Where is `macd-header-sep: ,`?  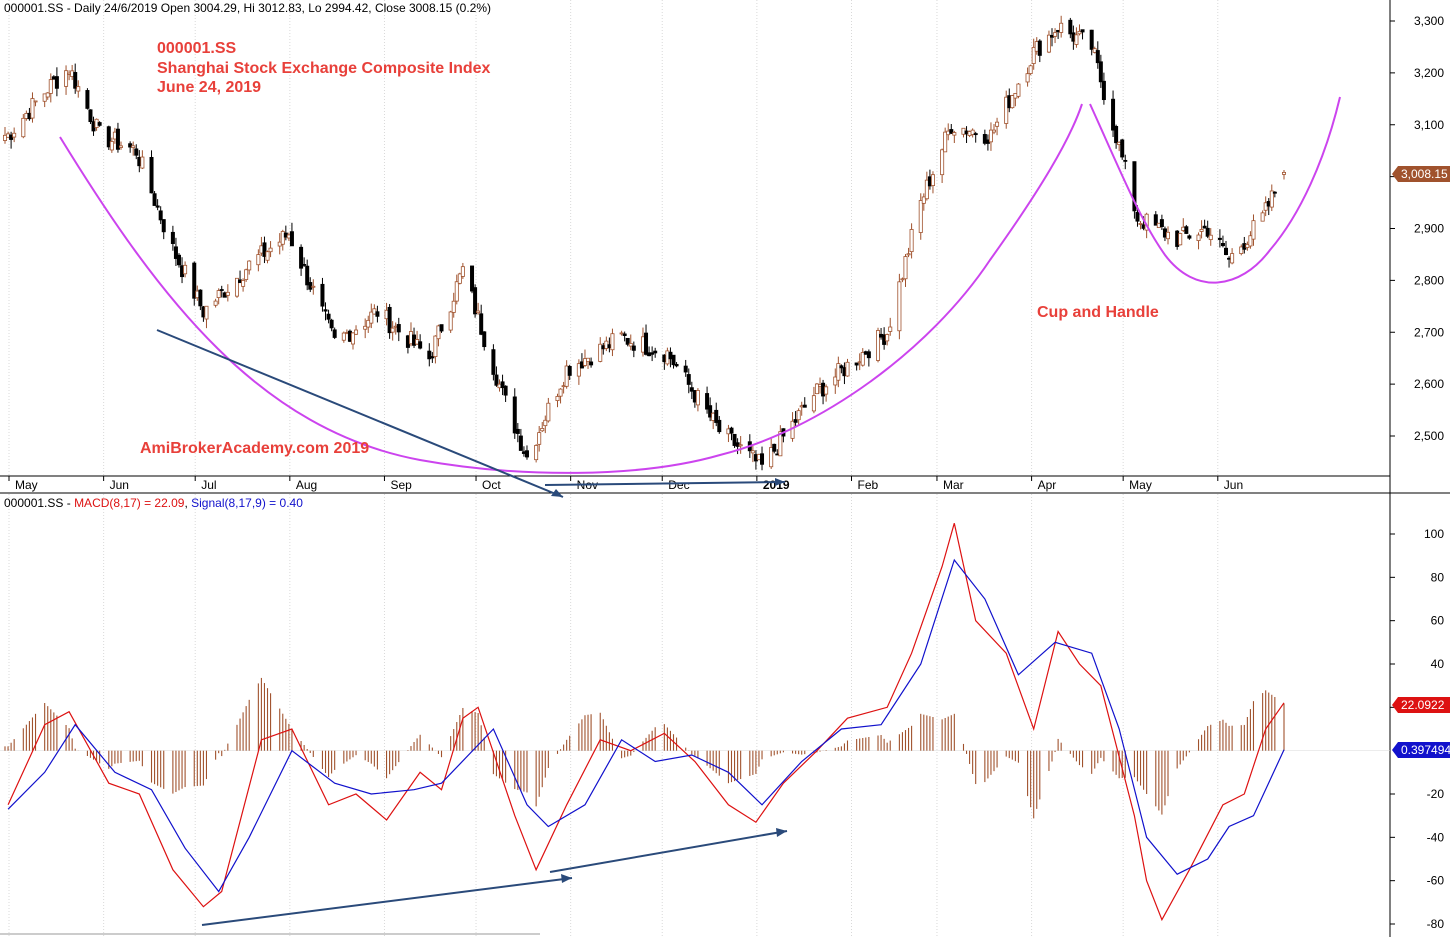
macd-header-sep: , is located at coordinates (187, 503).